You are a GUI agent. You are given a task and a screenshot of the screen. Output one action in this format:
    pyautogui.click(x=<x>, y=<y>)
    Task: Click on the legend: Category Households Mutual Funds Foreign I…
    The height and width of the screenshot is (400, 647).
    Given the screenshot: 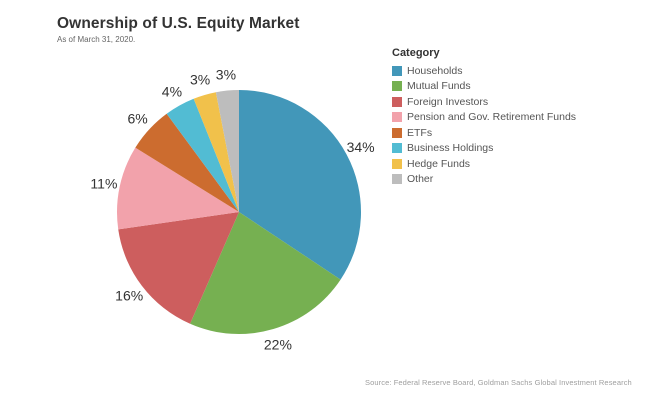 What is the action you would take?
    pyautogui.click(x=512, y=117)
    